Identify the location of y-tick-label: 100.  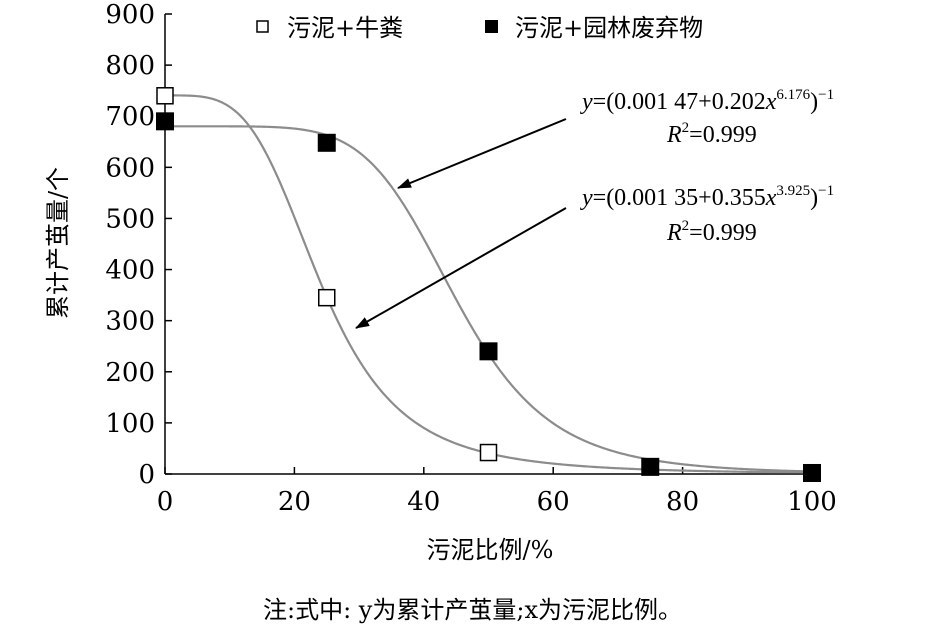
(130, 424).